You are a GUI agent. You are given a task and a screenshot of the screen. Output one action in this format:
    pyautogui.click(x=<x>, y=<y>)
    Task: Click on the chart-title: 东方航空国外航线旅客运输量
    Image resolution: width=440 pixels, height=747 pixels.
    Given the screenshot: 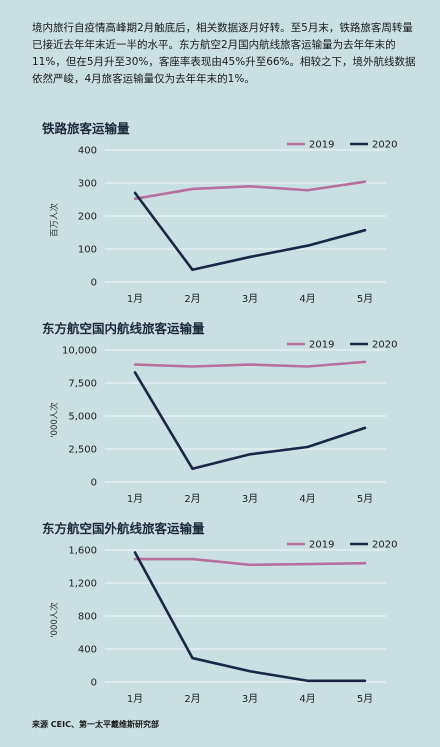 What is the action you would take?
    pyautogui.click(x=123, y=528)
    